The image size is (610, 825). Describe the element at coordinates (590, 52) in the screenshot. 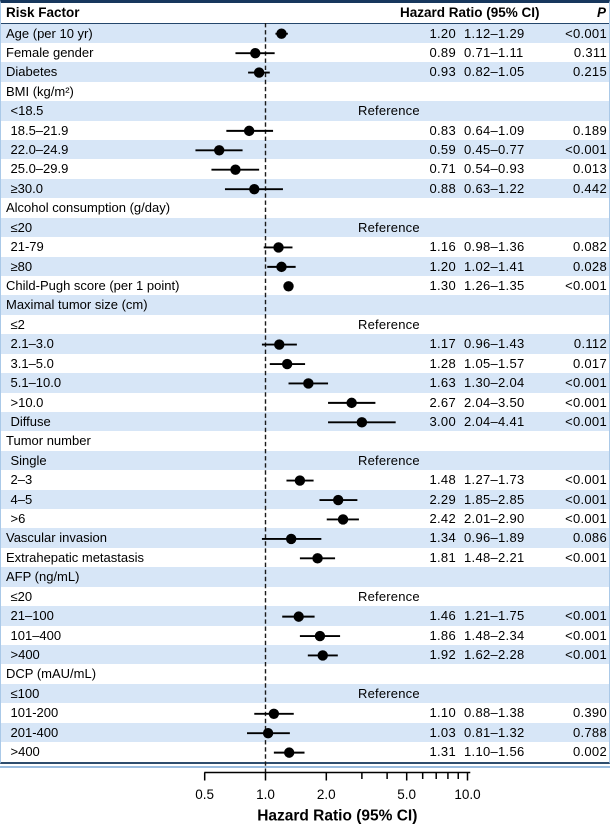

I see `p-value: 0.311` at that location.